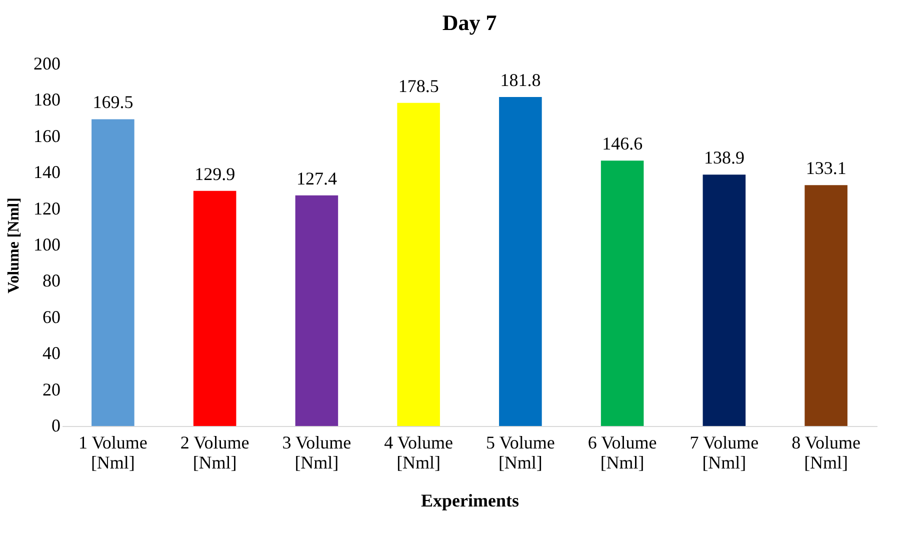  I want to click on y-tick-label: 200, so click(47, 64).